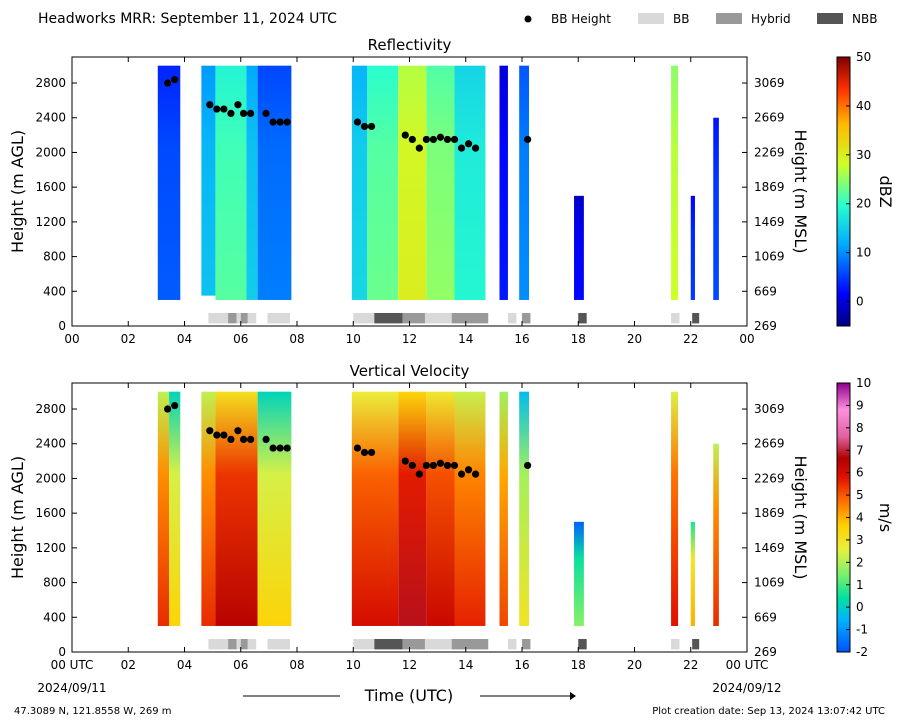 The width and height of the screenshot is (900, 725). Describe the element at coordinates (651, 18) in the screenshot. I see `legend-swatch-bb` at that location.